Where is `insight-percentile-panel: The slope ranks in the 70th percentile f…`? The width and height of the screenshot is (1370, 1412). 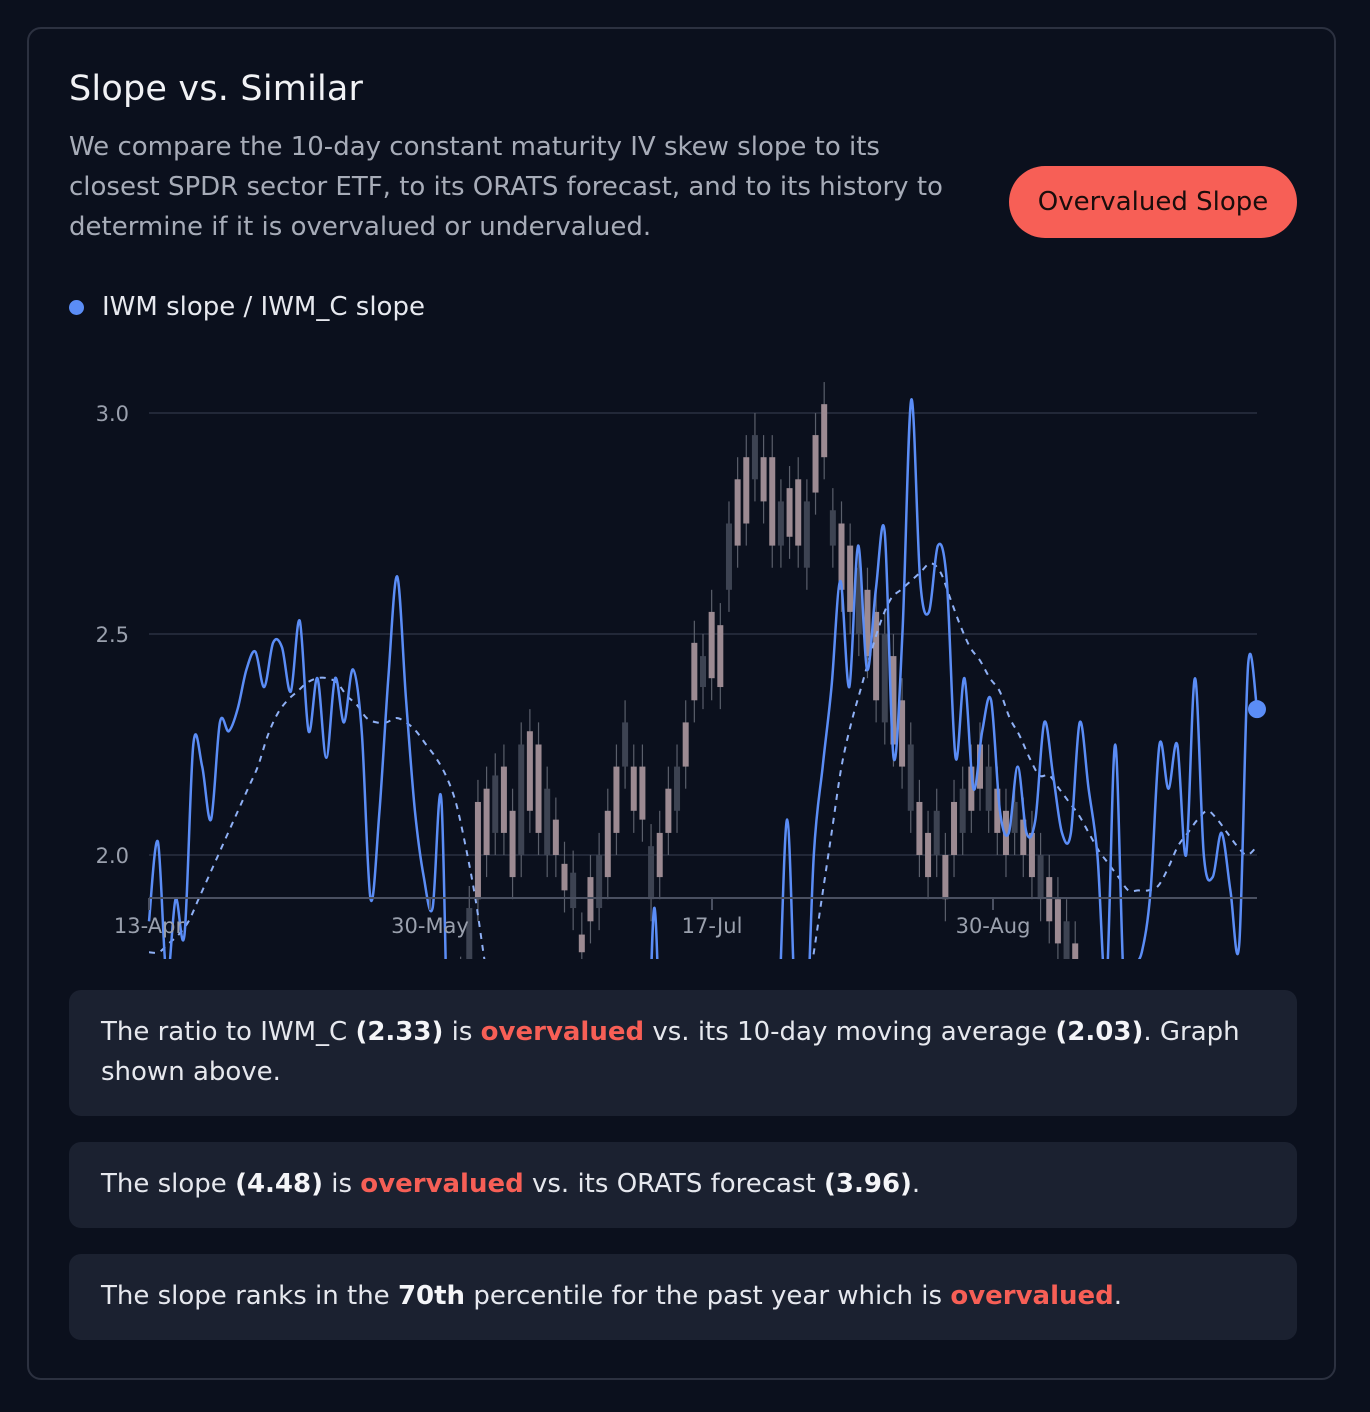
insight-percentile-panel: The slope ranks in the 70th percentile f… is located at coordinates (683, 1297).